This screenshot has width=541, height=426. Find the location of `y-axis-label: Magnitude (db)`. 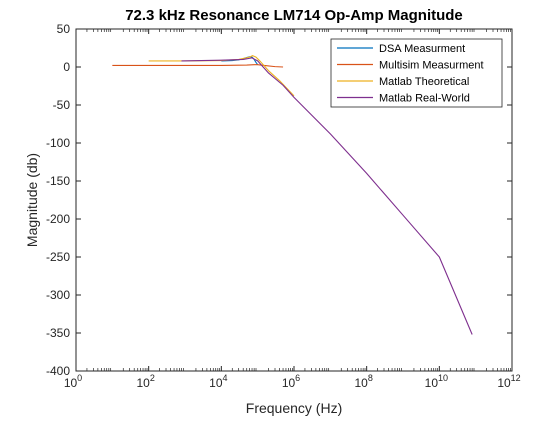

y-axis-label: Magnitude (db) is located at coordinates (32, 200).